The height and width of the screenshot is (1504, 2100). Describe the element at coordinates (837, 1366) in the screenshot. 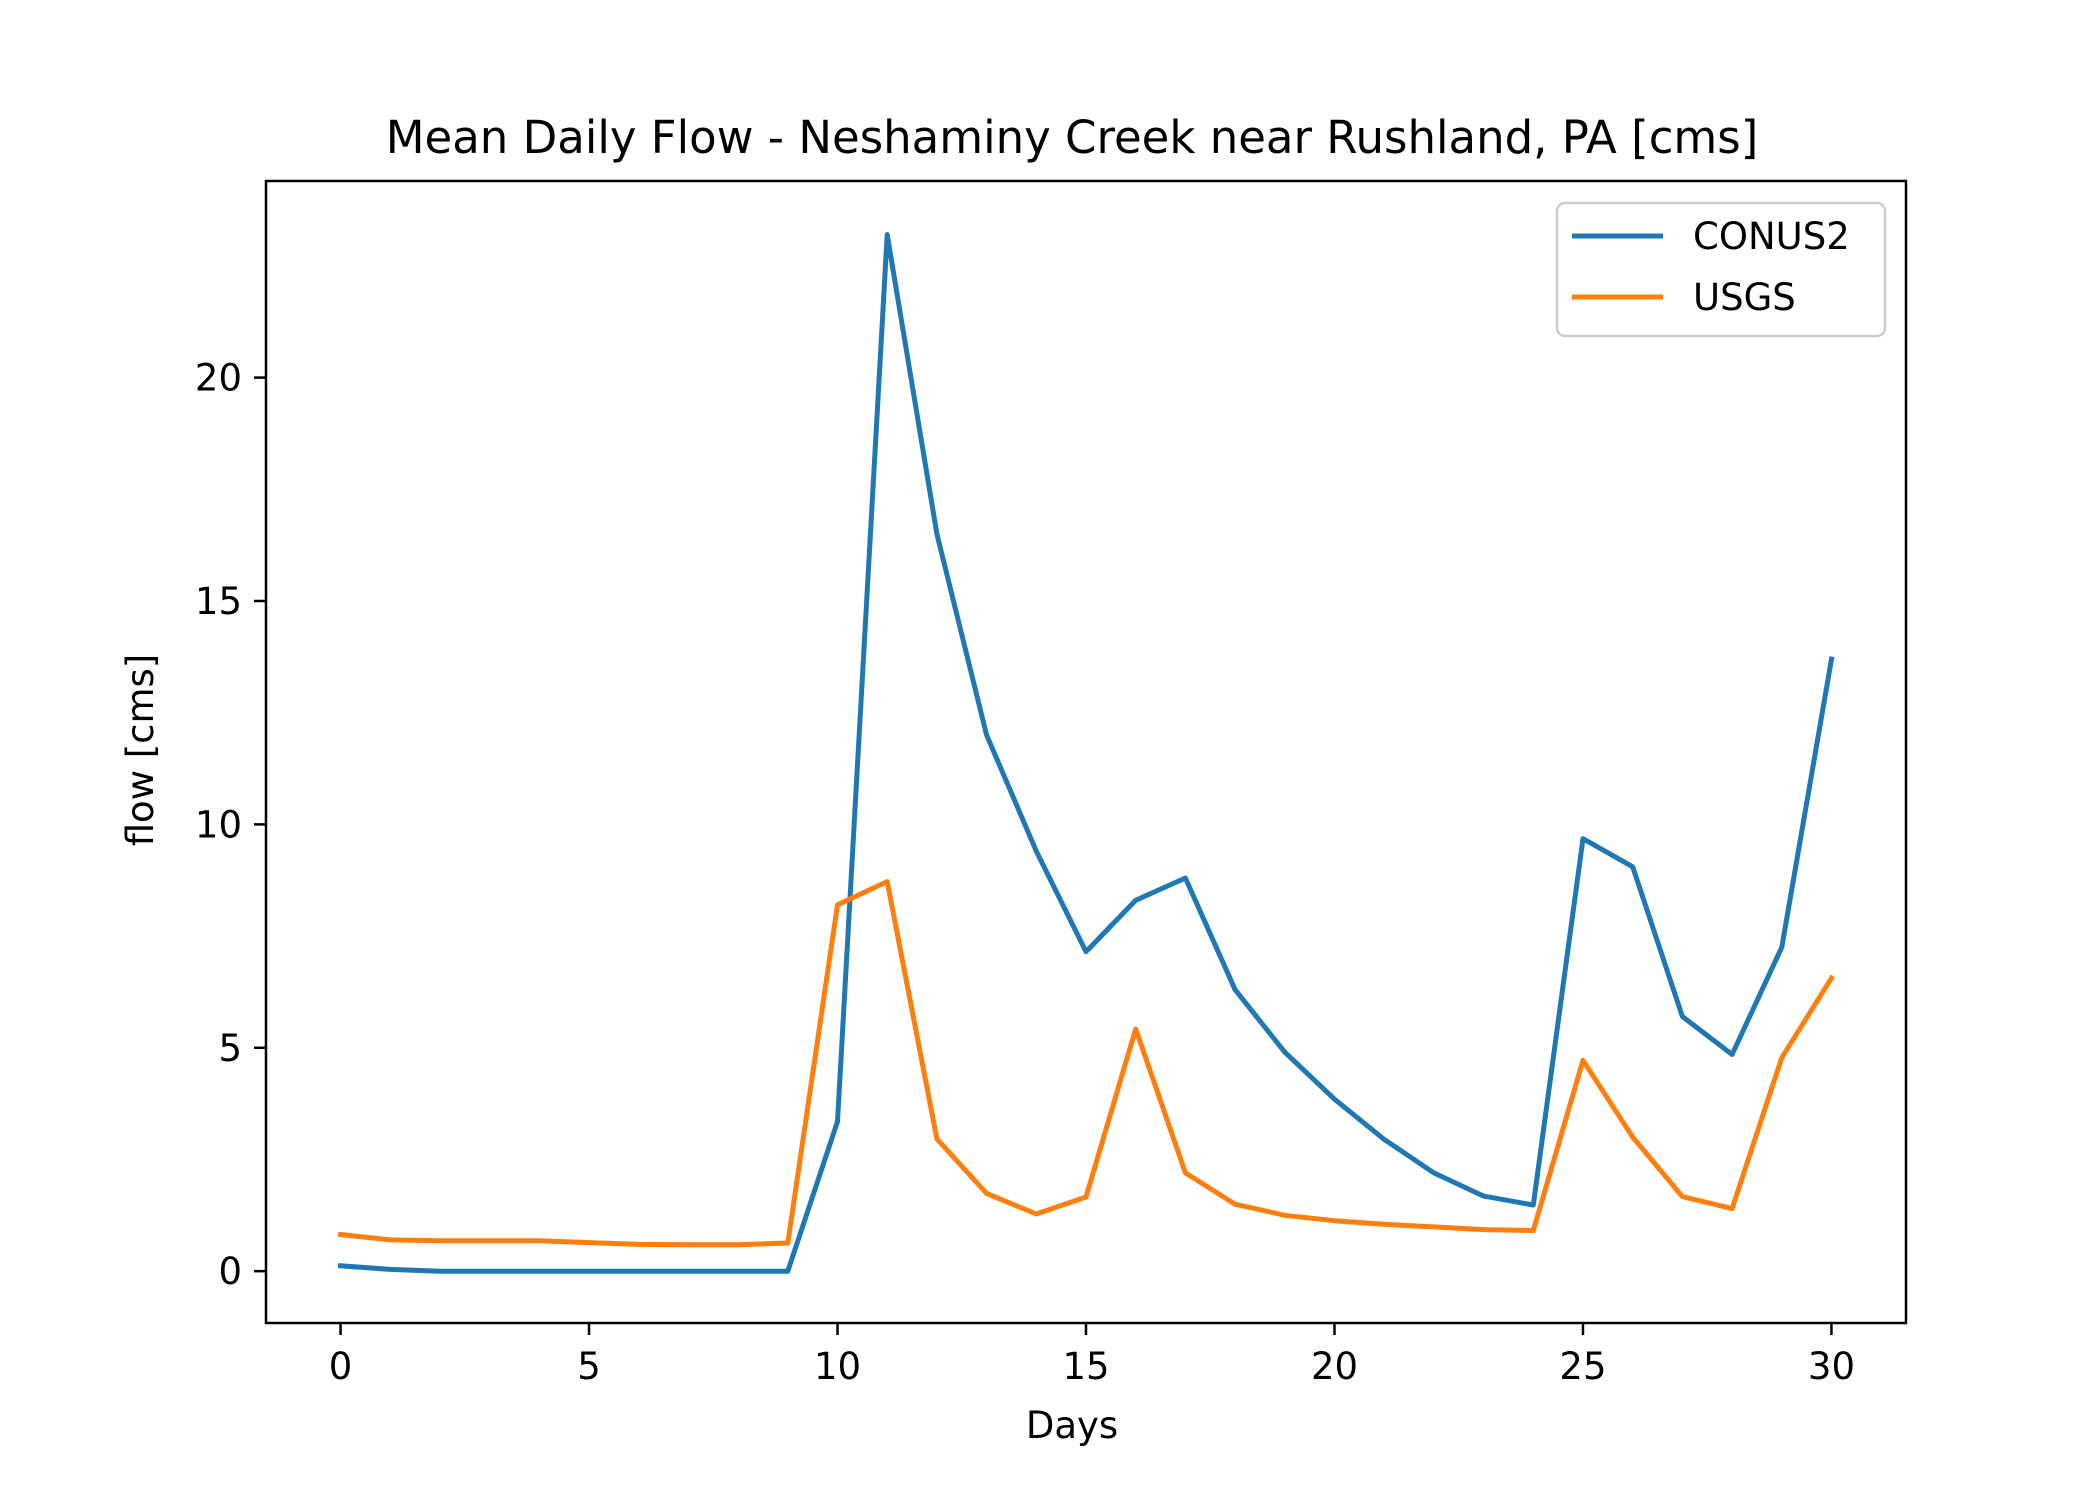

I see `x-tick-label: 10` at that location.